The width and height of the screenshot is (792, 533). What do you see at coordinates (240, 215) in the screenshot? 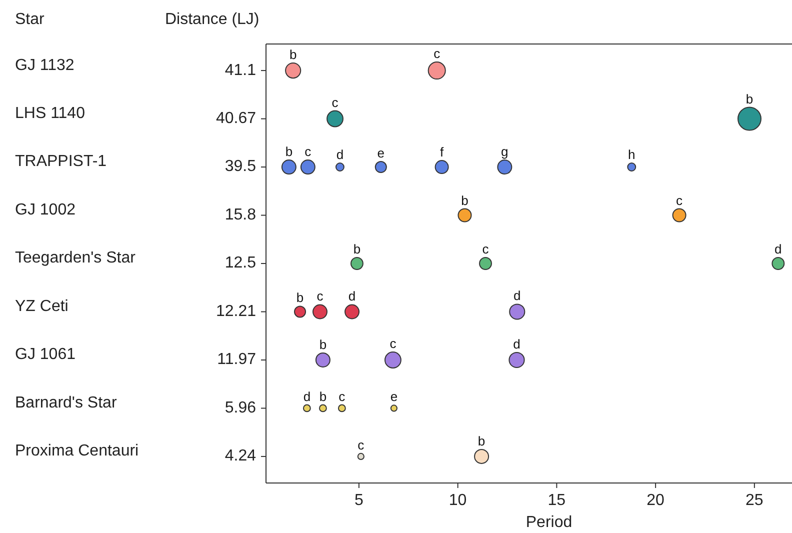
I see `text: 15.8` at bounding box center [240, 215].